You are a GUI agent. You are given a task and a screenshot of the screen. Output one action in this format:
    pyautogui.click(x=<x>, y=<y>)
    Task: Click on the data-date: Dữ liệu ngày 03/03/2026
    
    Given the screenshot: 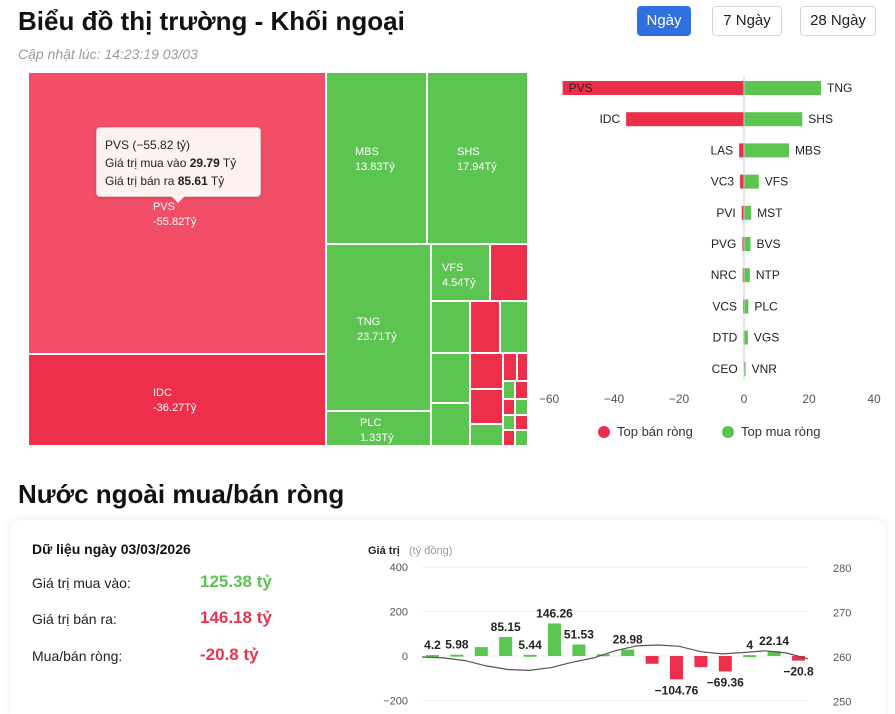 What is the action you would take?
    pyautogui.click(x=111, y=549)
    